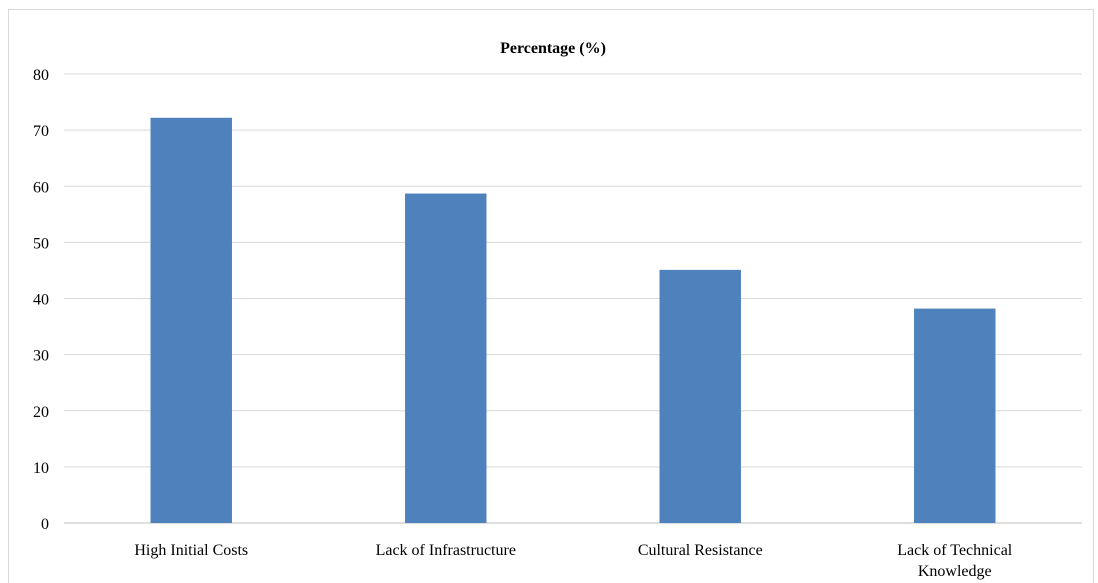 The height and width of the screenshot is (583, 1098). I want to click on x-tick-label: Knowledge, so click(955, 571).